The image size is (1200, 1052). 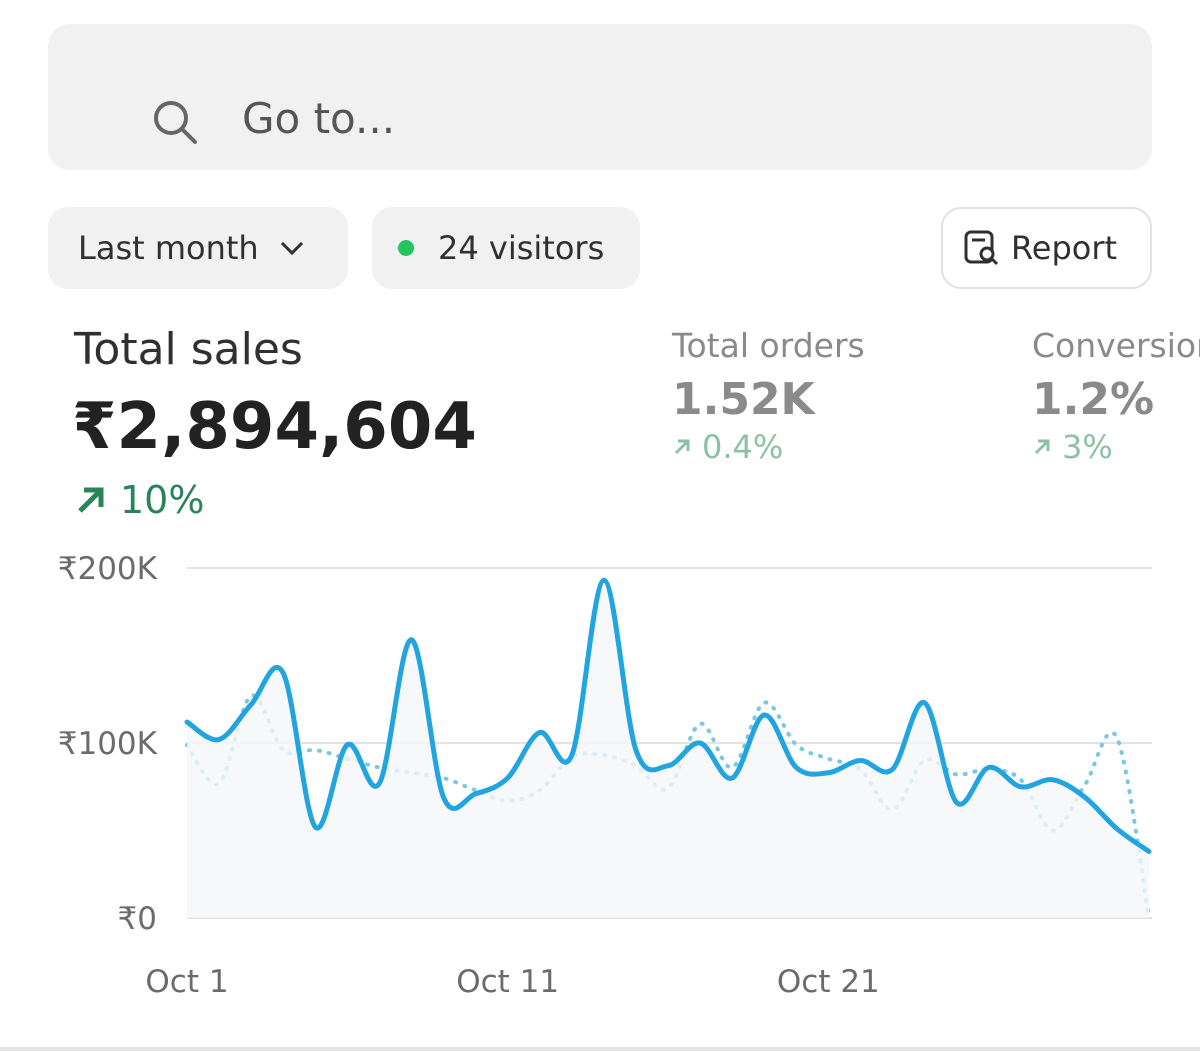 I want to click on metric-label: Total orders, so click(x=768, y=345).